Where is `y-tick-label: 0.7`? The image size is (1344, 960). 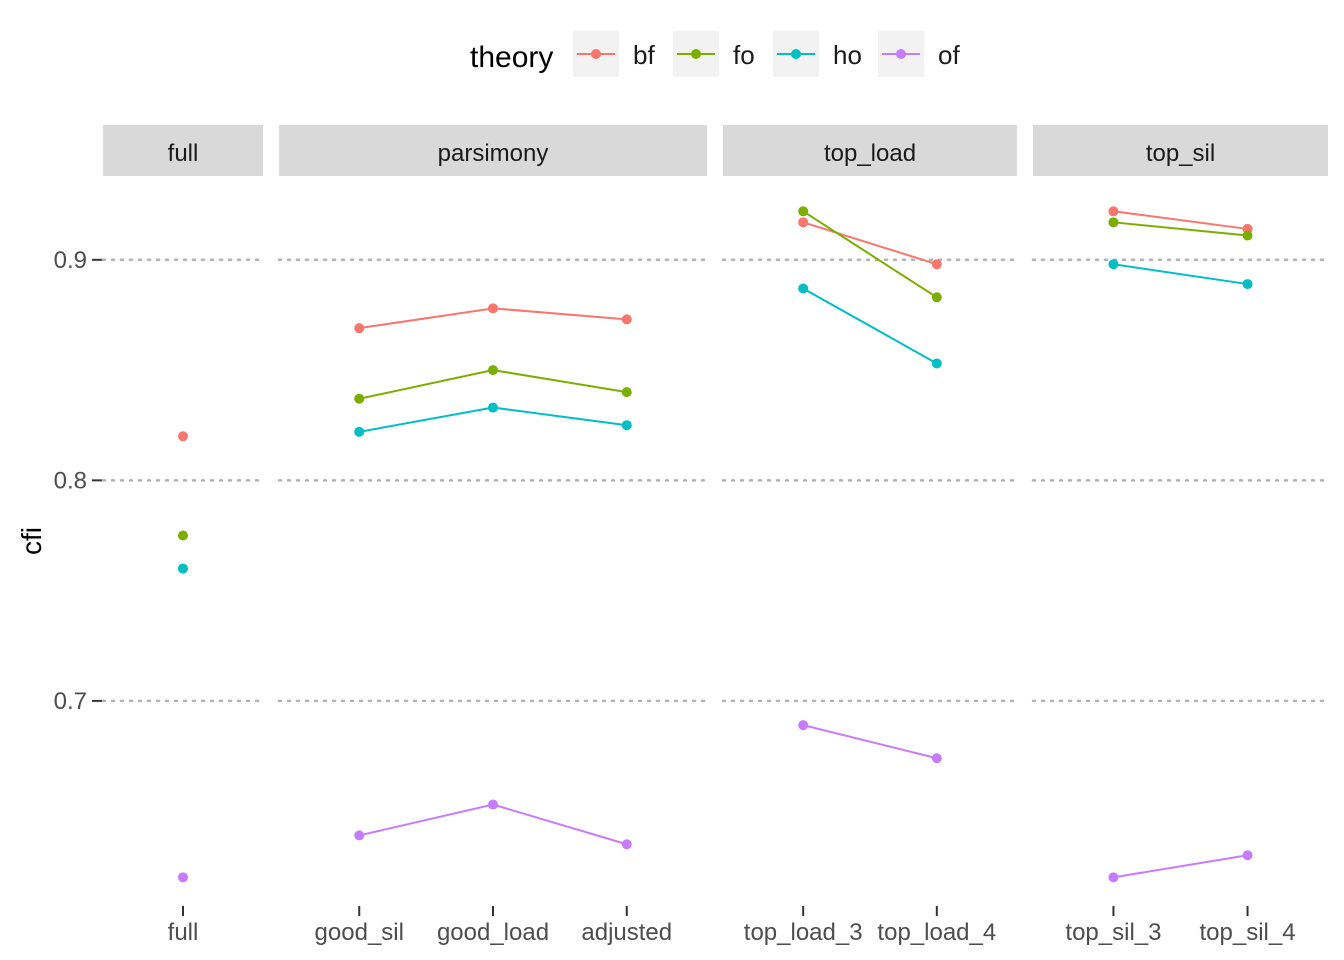 y-tick-label: 0.7 is located at coordinates (70, 701).